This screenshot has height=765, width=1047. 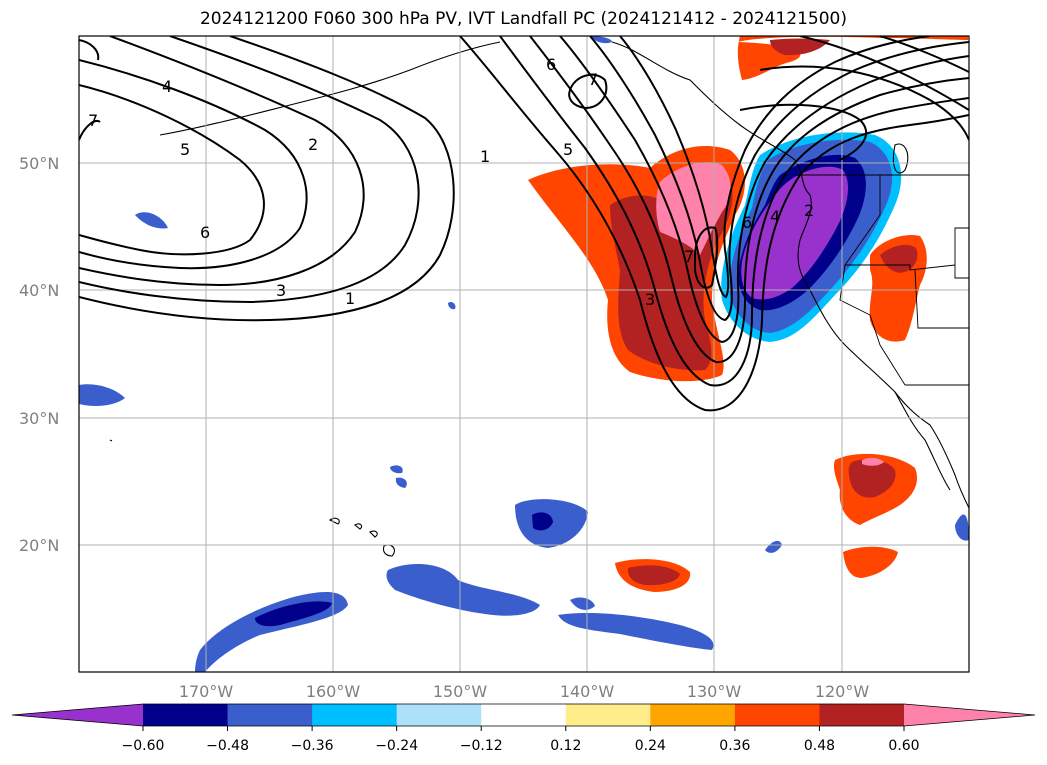 I want to click on colorbar-tick-label: 0.12, so click(x=565, y=746).